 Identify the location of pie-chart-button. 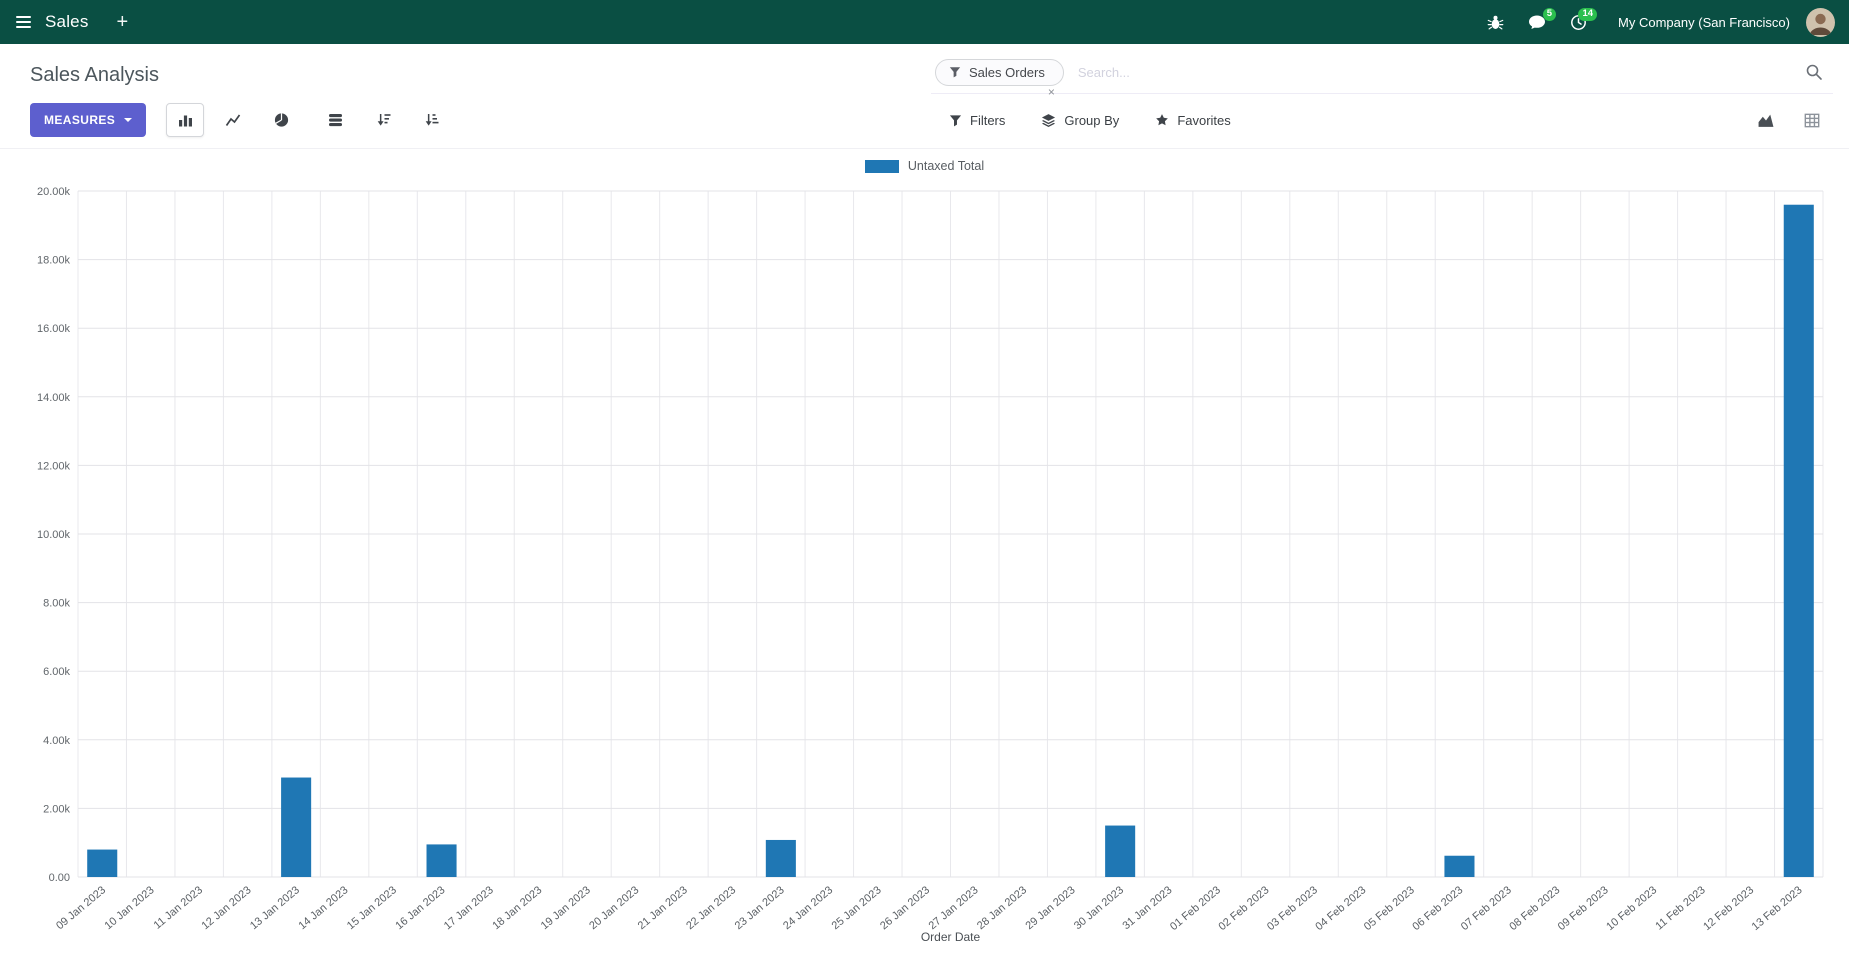
(281, 120).